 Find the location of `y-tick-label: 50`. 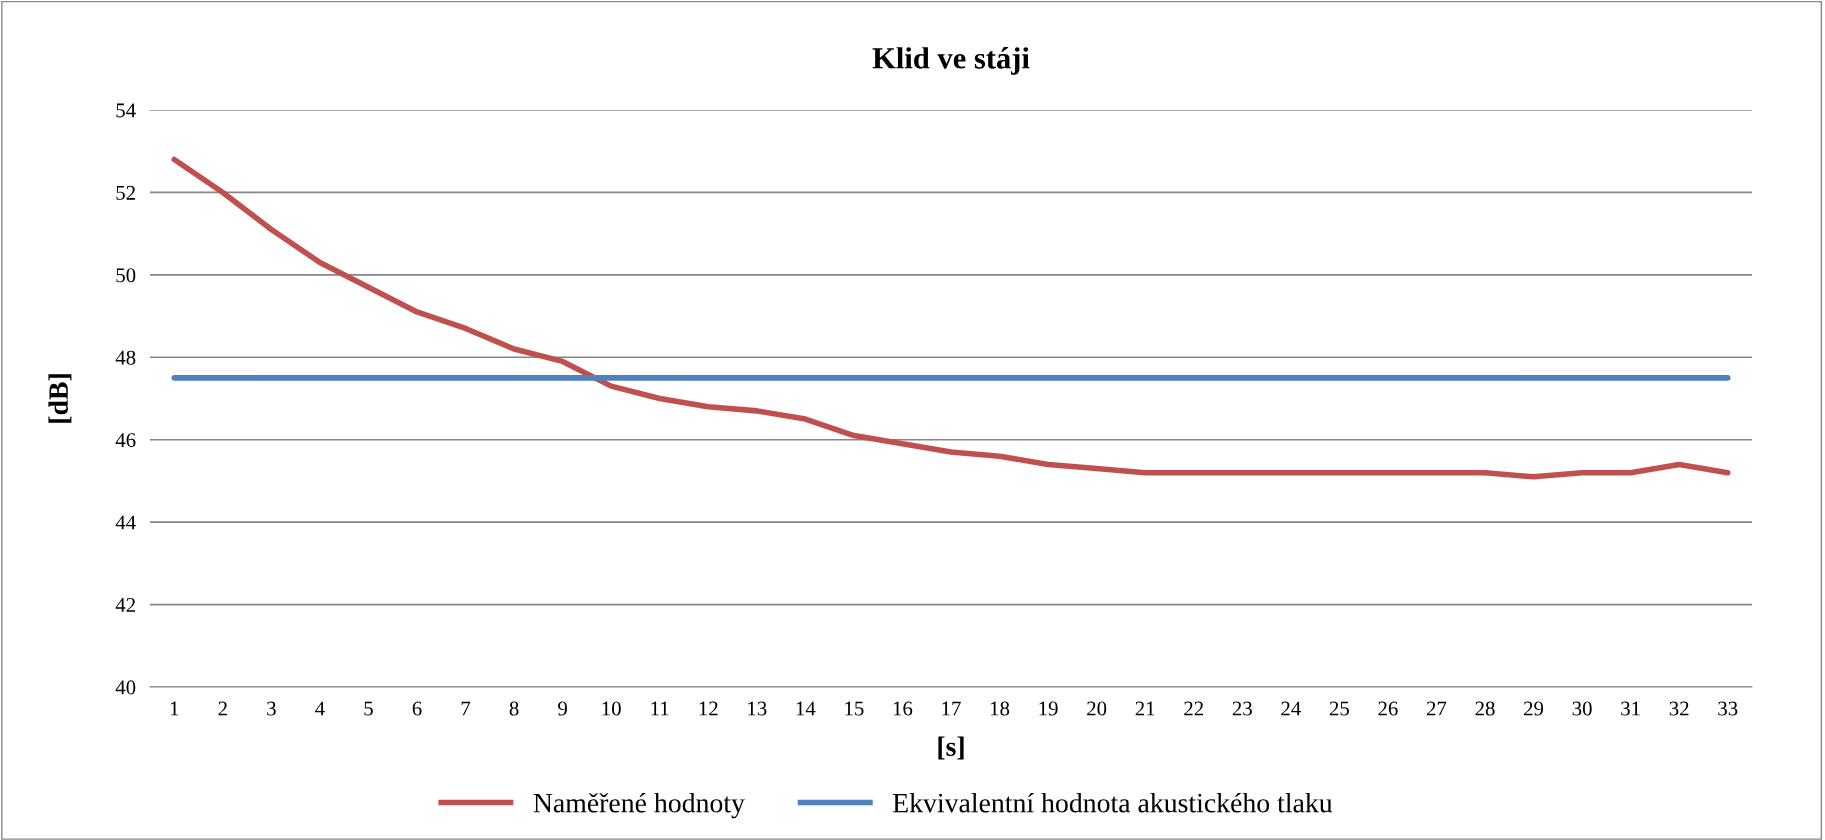

y-tick-label: 50 is located at coordinates (126, 275).